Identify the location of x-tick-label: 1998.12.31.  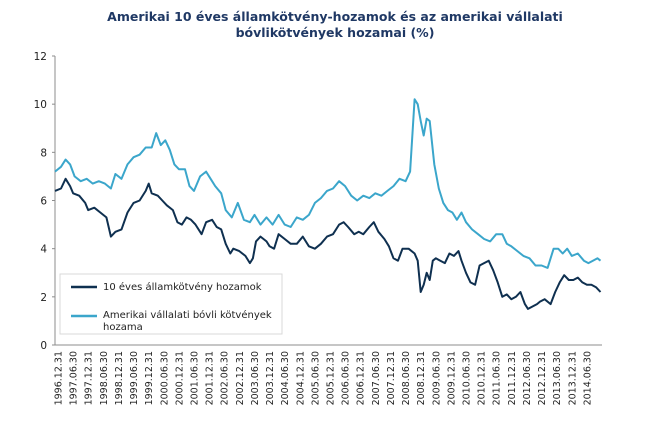
(119, 378).